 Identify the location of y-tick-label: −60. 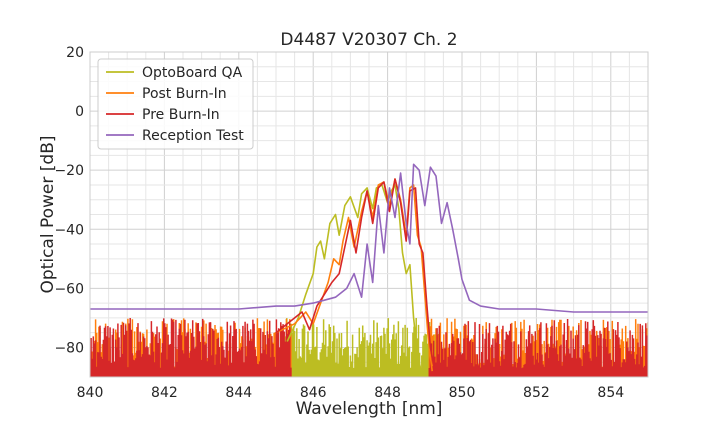
(69, 289).